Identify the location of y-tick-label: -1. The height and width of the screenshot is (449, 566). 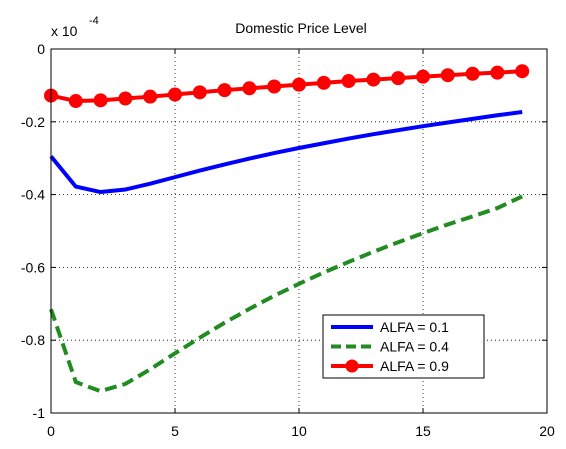
(39, 413).